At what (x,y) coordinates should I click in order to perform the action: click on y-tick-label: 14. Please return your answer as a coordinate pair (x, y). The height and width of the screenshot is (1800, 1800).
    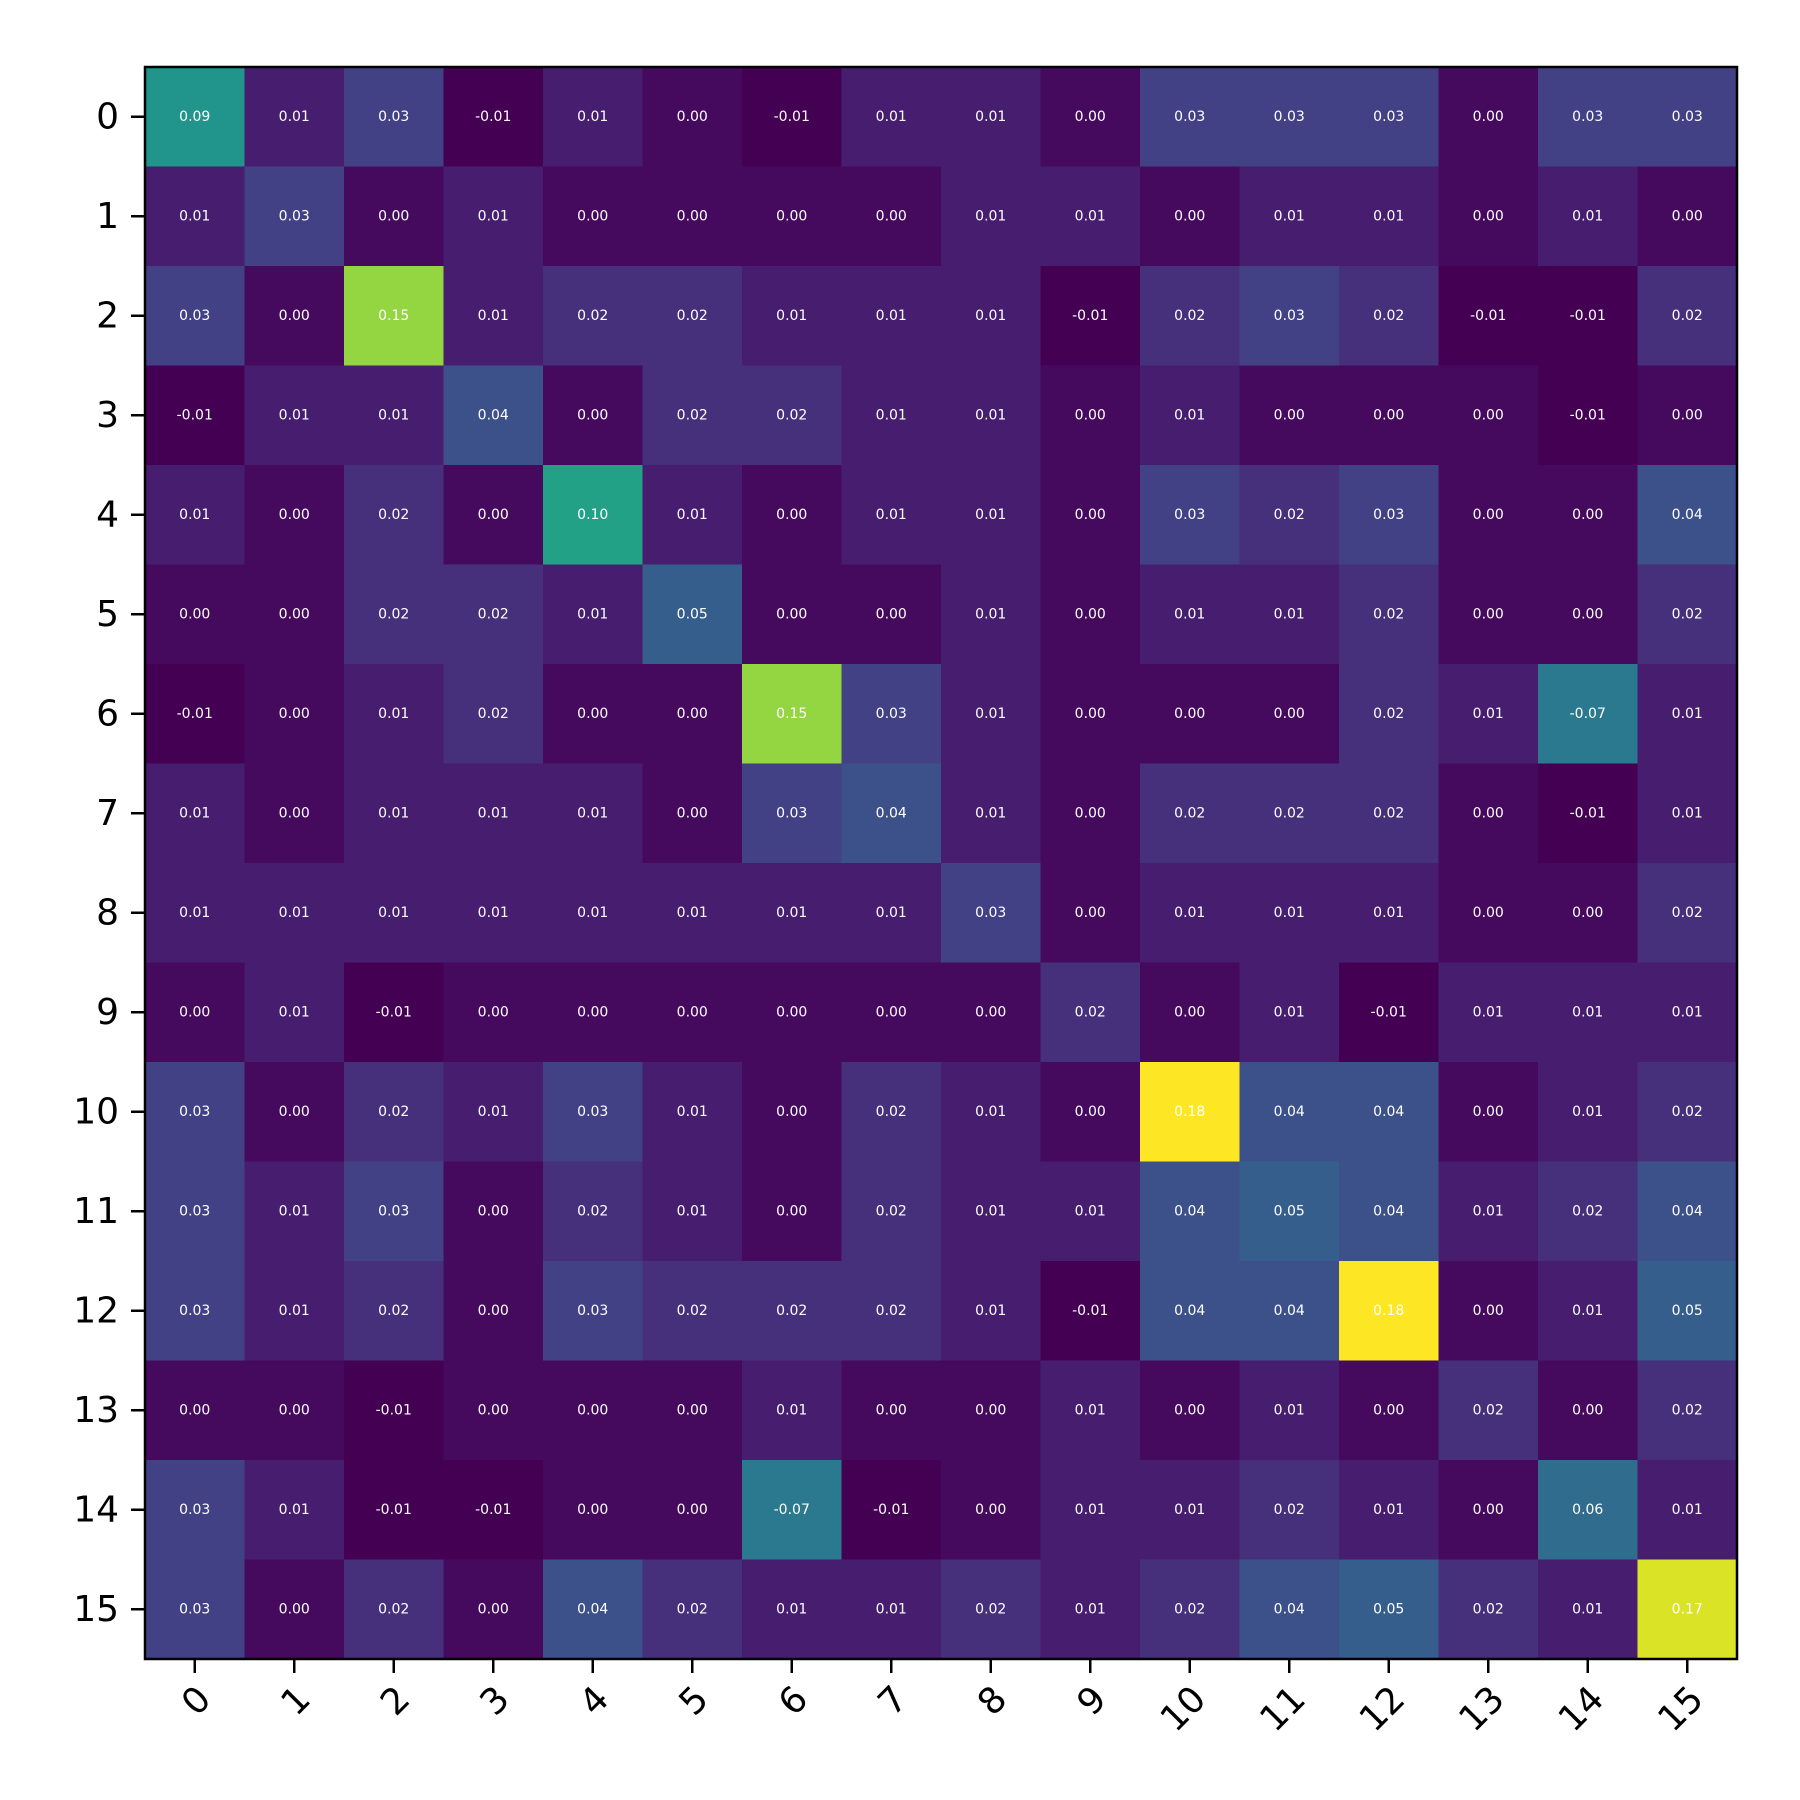
    Looking at the image, I should click on (96, 1509).